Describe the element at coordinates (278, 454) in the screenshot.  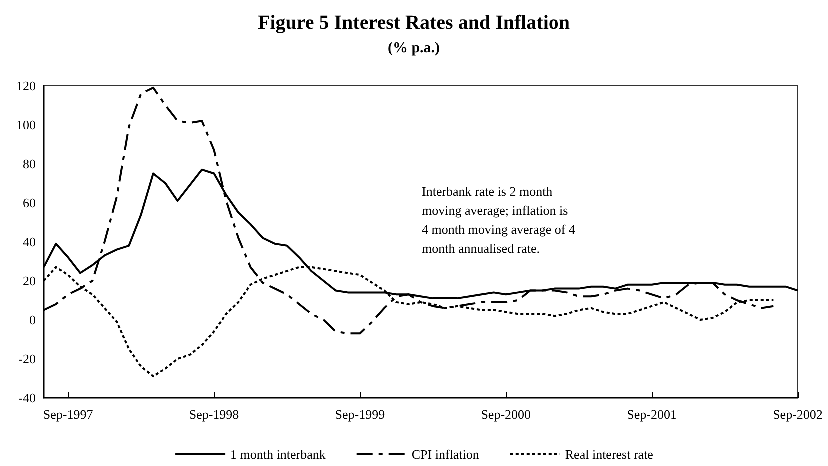
I see `legend-label: 1 month interbank` at that location.